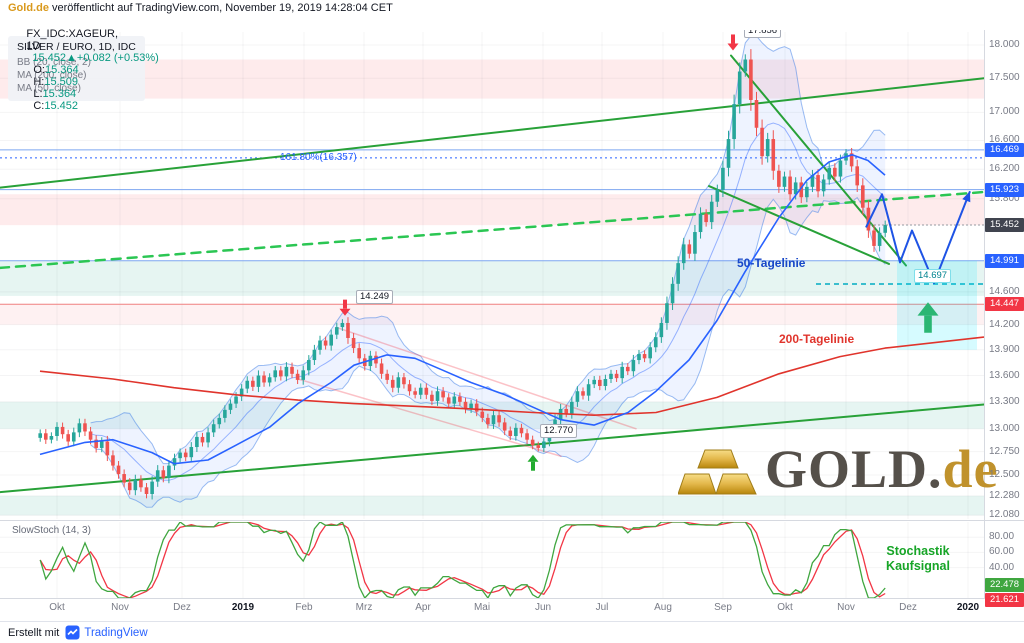 The height and width of the screenshot is (643, 1024). What do you see at coordinates (918, 237) in the screenshot?
I see `projection-zigzag` at bounding box center [918, 237].